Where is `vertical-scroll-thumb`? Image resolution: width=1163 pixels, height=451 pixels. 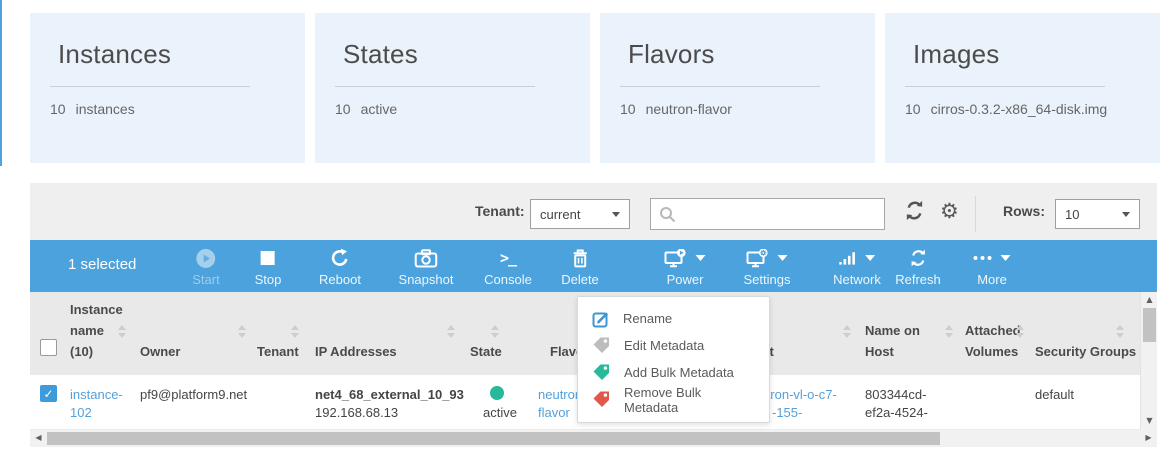 vertical-scroll-thumb is located at coordinates (1149, 325).